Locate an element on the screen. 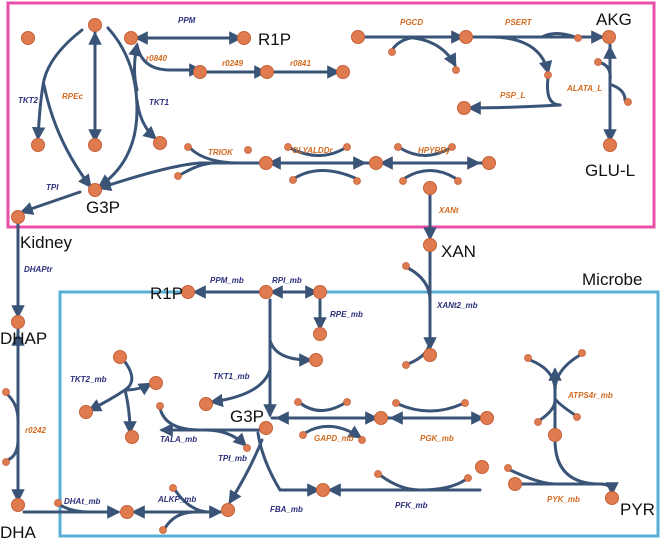  reaction-label-alata-l: ALATA_L is located at coordinates (584, 88).